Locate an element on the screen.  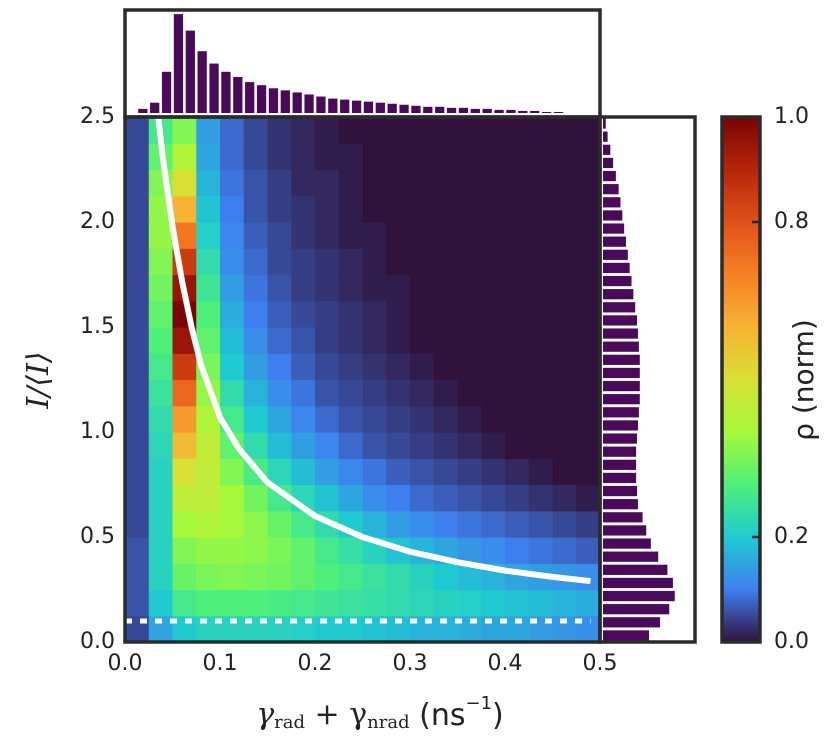
y-tick-label: 0.5 is located at coordinates (97, 536).